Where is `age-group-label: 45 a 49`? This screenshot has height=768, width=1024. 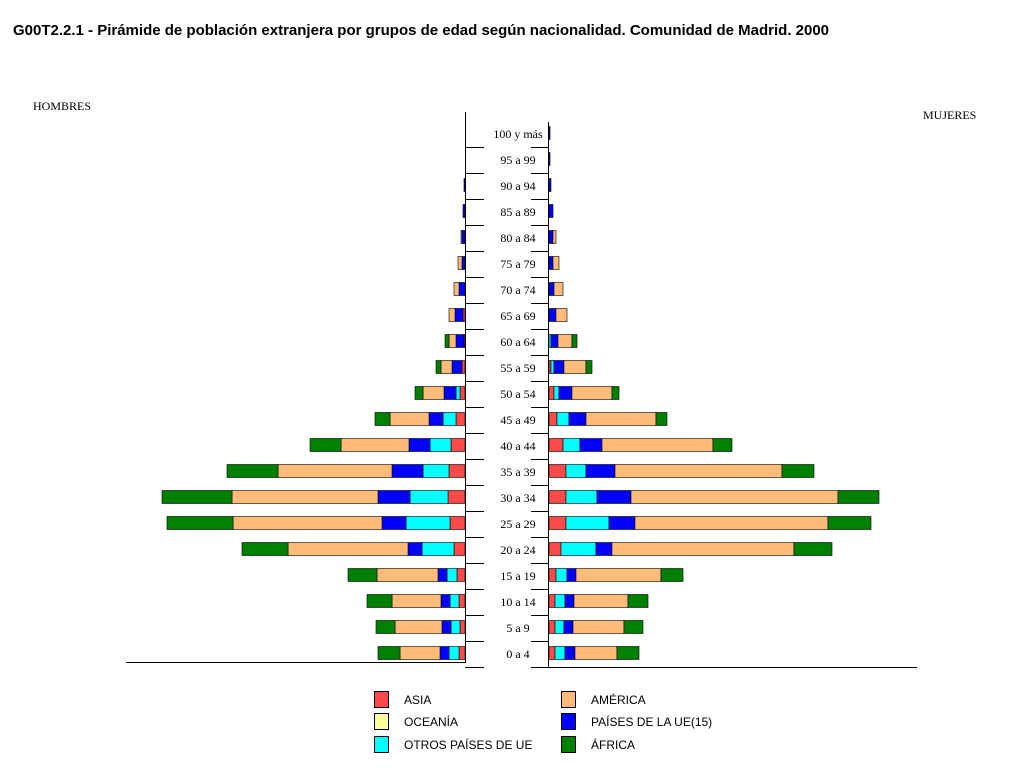 age-group-label: 45 a 49 is located at coordinates (517, 420).